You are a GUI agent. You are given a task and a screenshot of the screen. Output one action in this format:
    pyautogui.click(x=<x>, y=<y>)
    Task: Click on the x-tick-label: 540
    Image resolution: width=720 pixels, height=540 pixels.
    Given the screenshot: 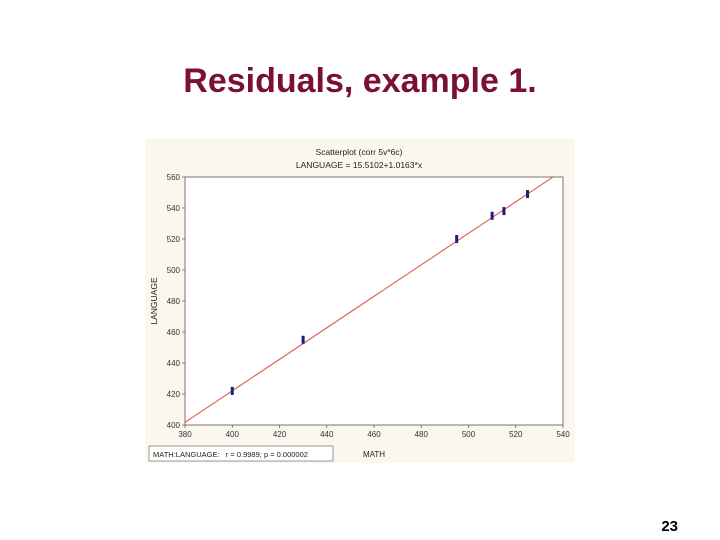 What is the action you would take?
    pyautogui.click(x=563, y=434)
    